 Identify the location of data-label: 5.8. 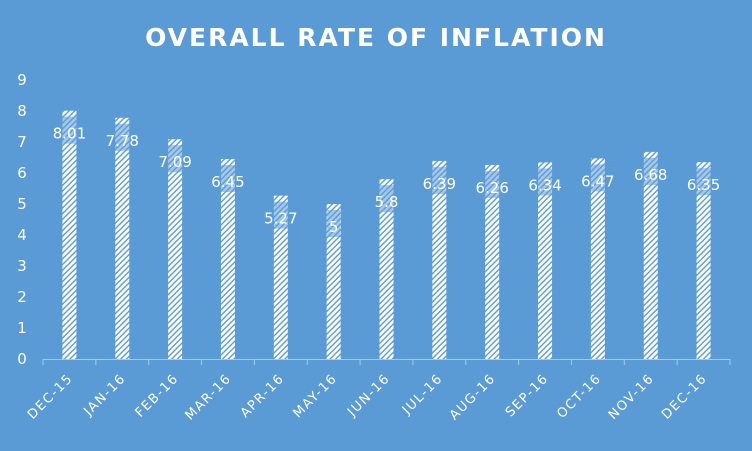
(387, 202).